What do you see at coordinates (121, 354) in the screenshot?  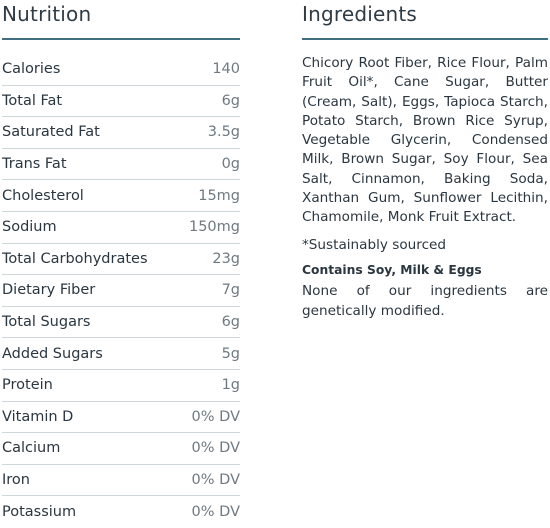 I see `nutrient-row: Added Sugars 5g` at bounding box center [121, 354].